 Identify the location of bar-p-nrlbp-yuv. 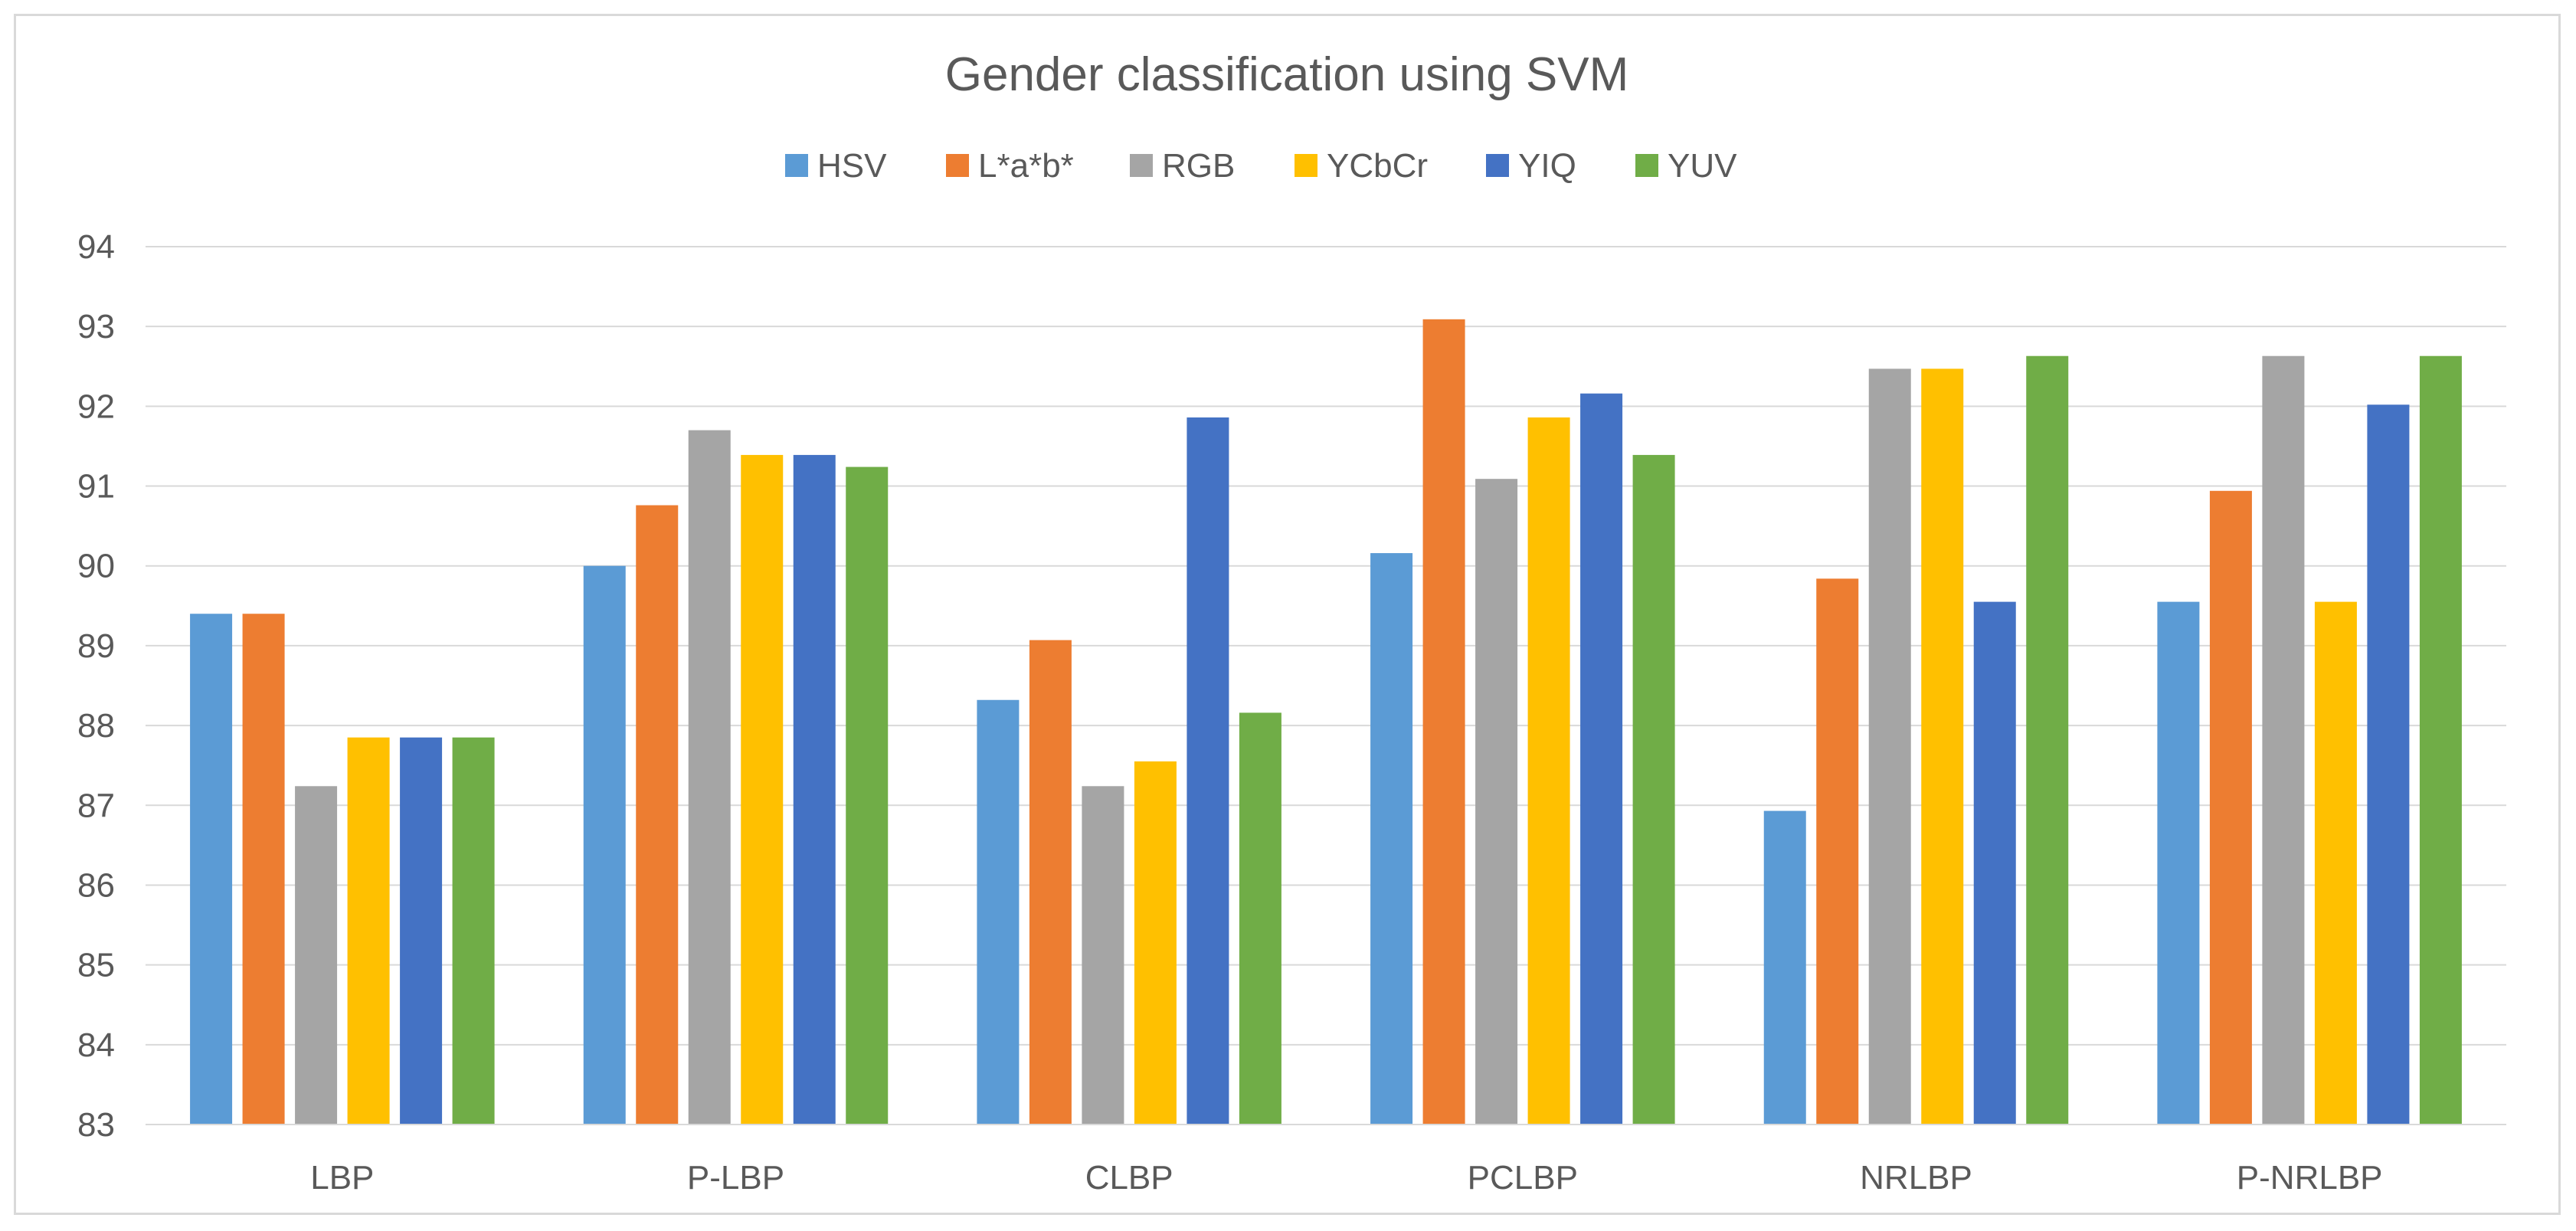
(2440, 740).